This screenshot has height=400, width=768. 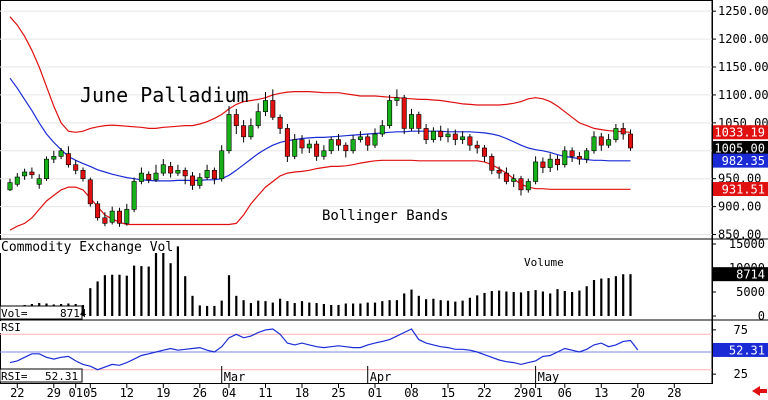 What do you see at coordinates (338, 393) in the screenshot?
I see `x-tick-label: 25` at bounding box center [338, 393].